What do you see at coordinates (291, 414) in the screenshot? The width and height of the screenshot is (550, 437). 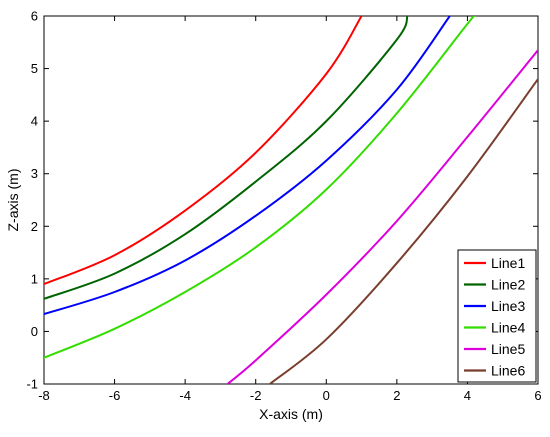 I see `x-axis-title: X-axis (m)` at bounding box center [291, 414].